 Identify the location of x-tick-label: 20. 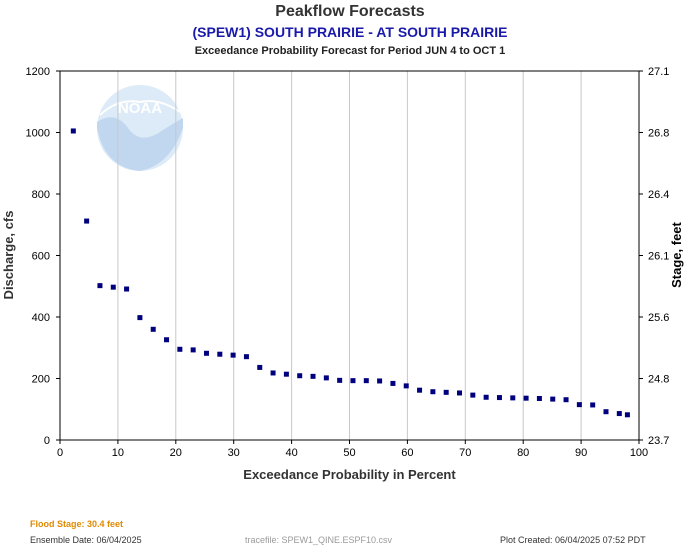
(176, 453).